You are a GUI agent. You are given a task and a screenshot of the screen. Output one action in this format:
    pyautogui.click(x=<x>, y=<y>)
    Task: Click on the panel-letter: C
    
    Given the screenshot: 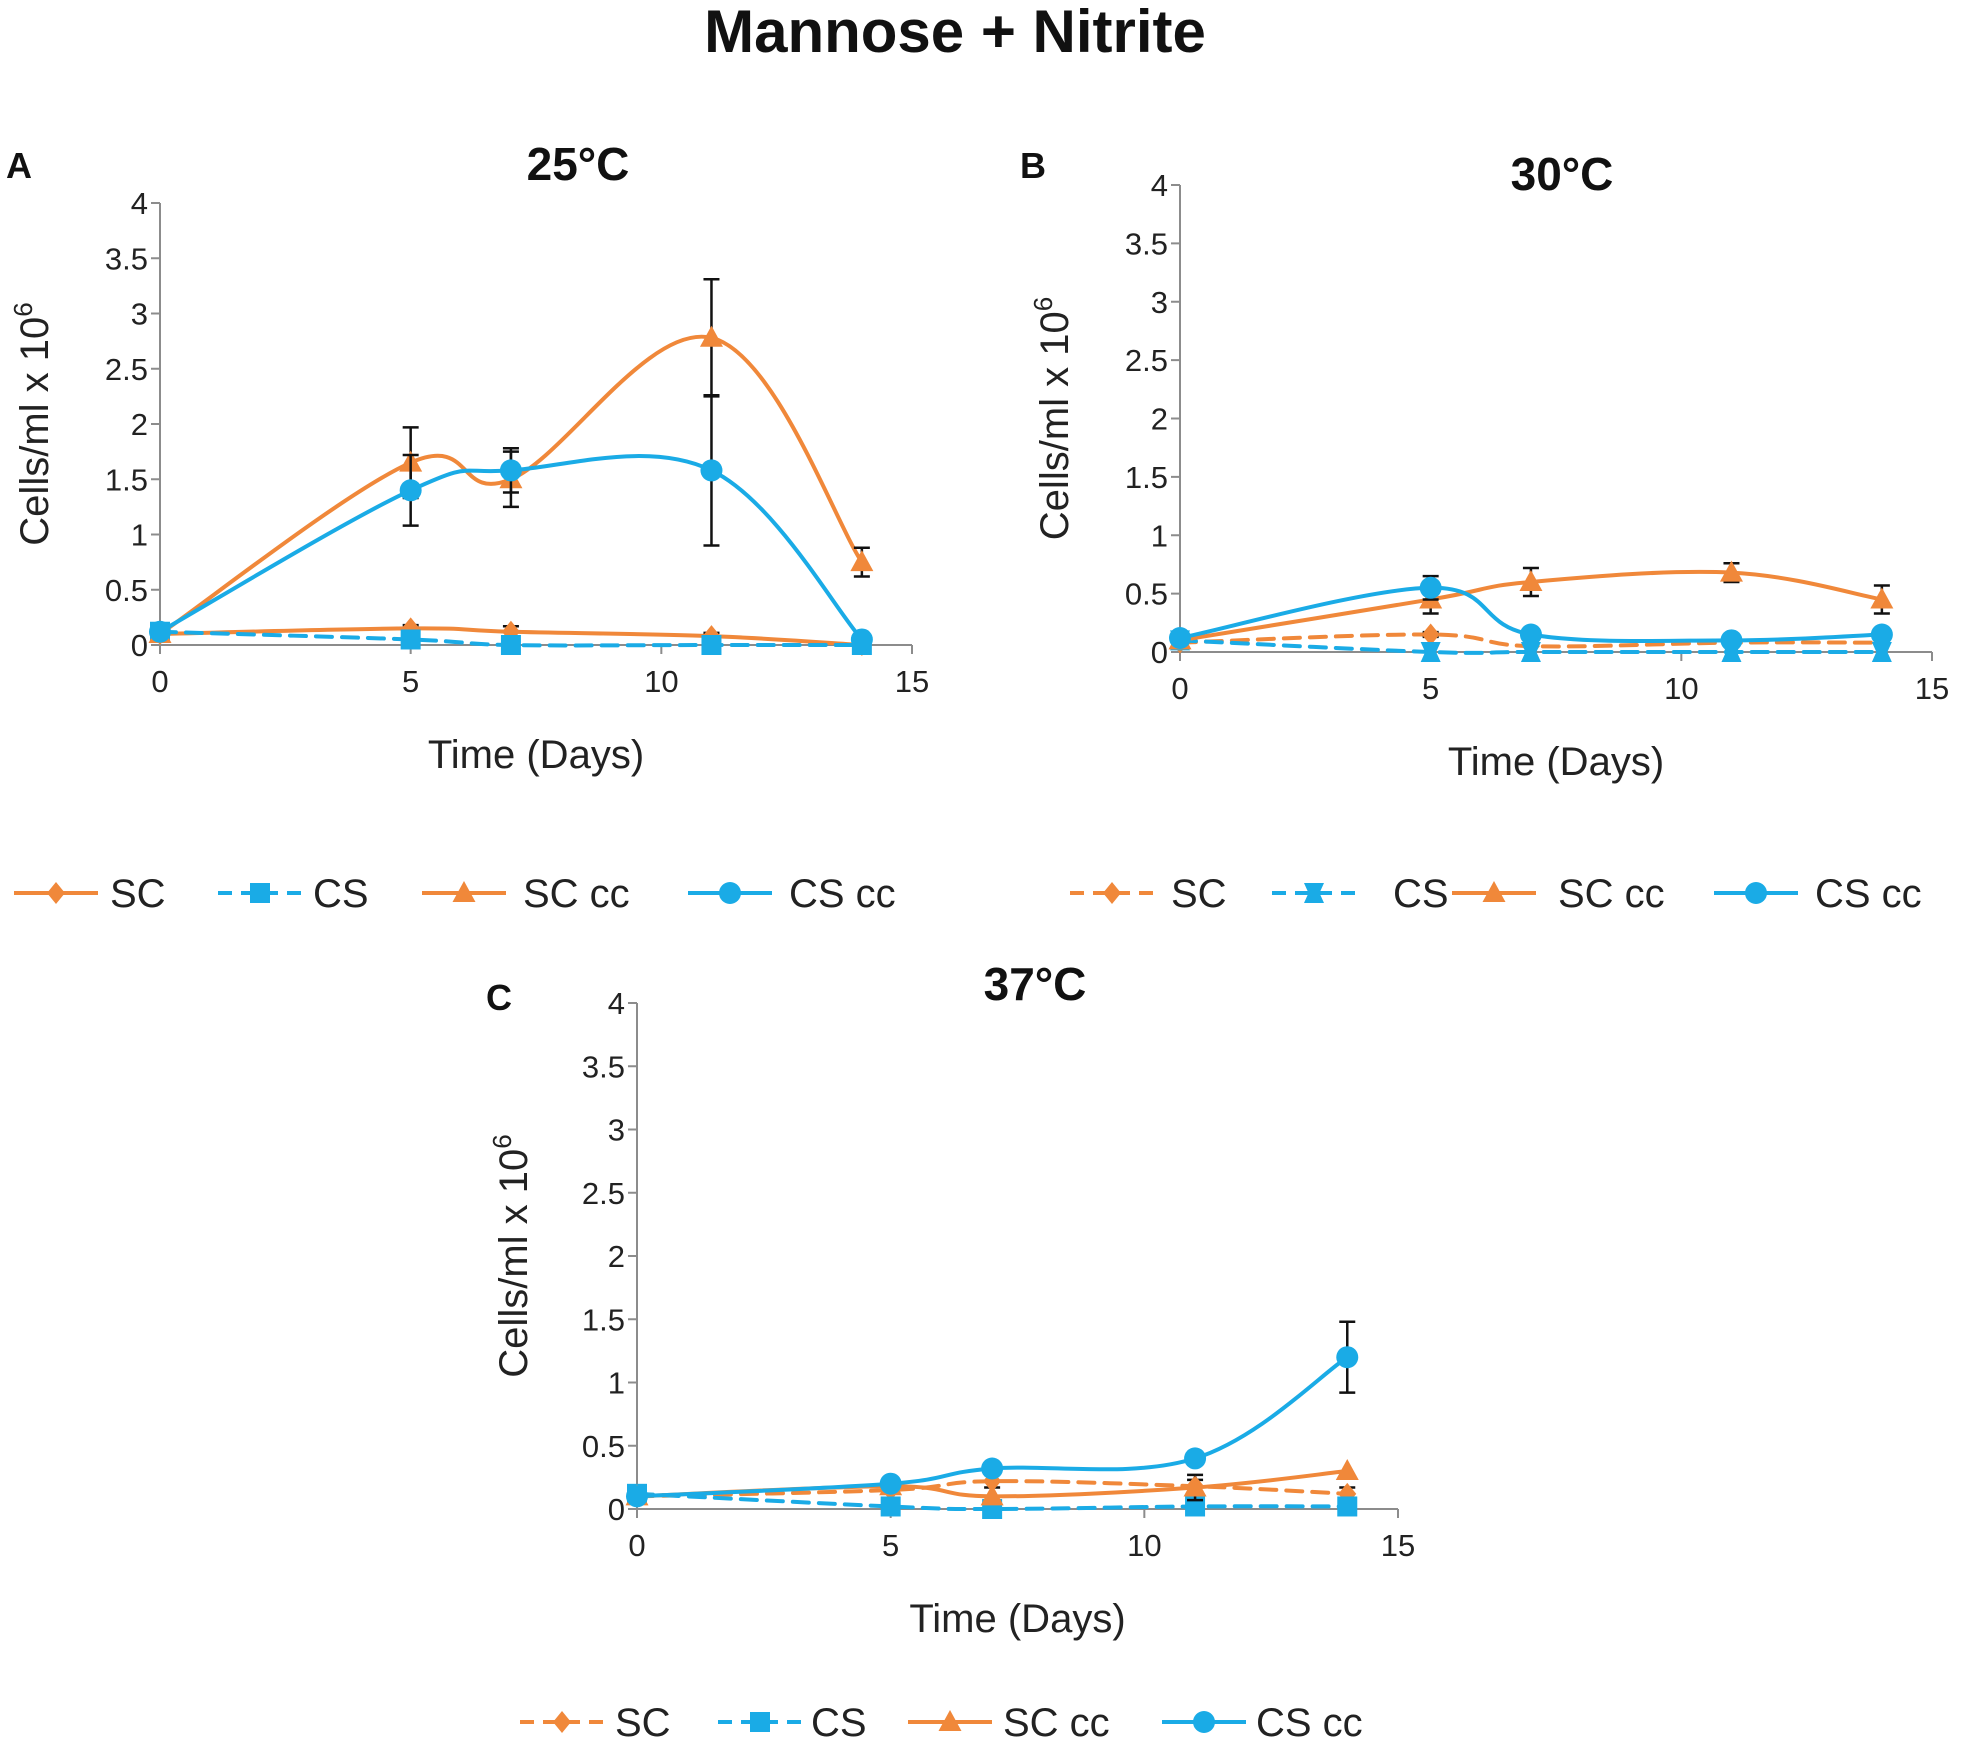 What is the action you would take?
    pyautogui.click(x=499, y=997)
    